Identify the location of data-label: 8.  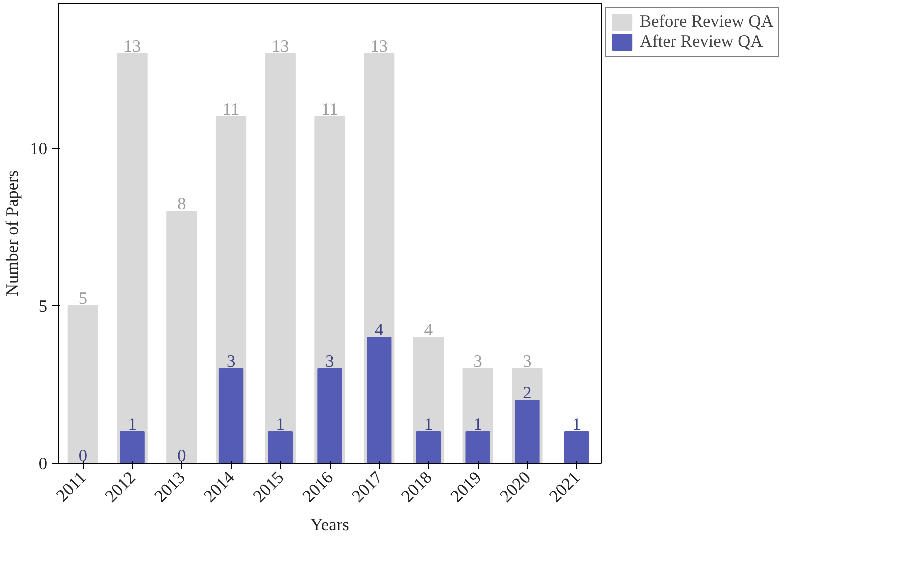
(182, 204).